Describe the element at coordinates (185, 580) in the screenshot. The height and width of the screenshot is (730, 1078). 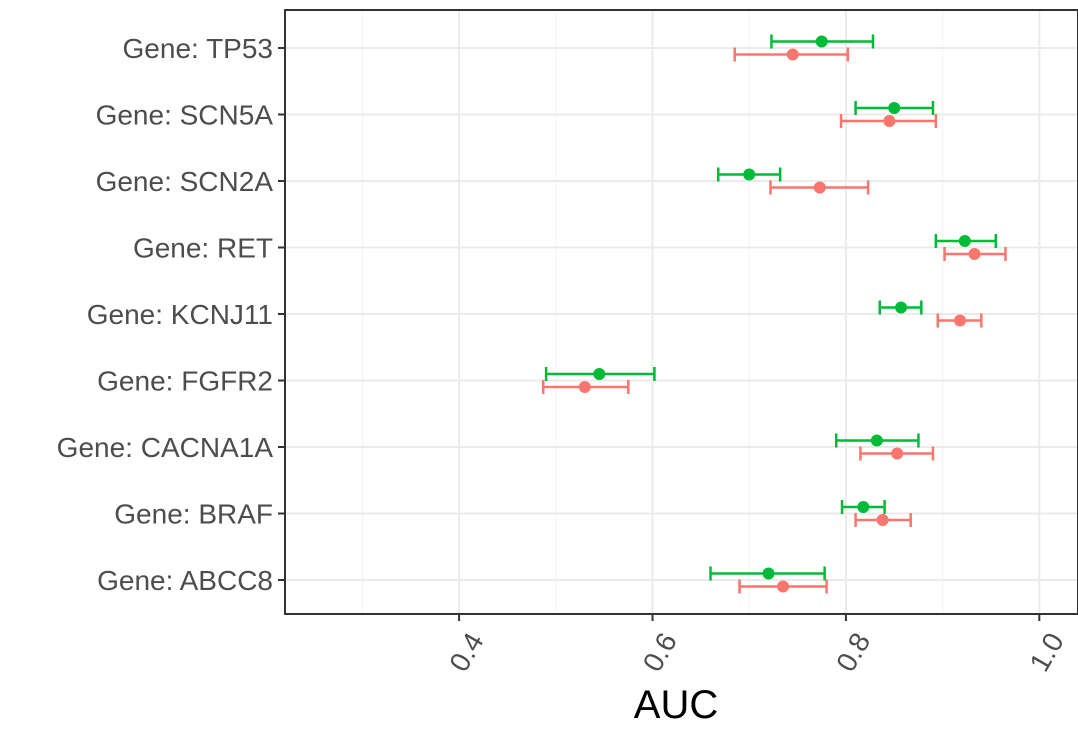
I see `y-tick-label: Gene: ABCC8` at that location.